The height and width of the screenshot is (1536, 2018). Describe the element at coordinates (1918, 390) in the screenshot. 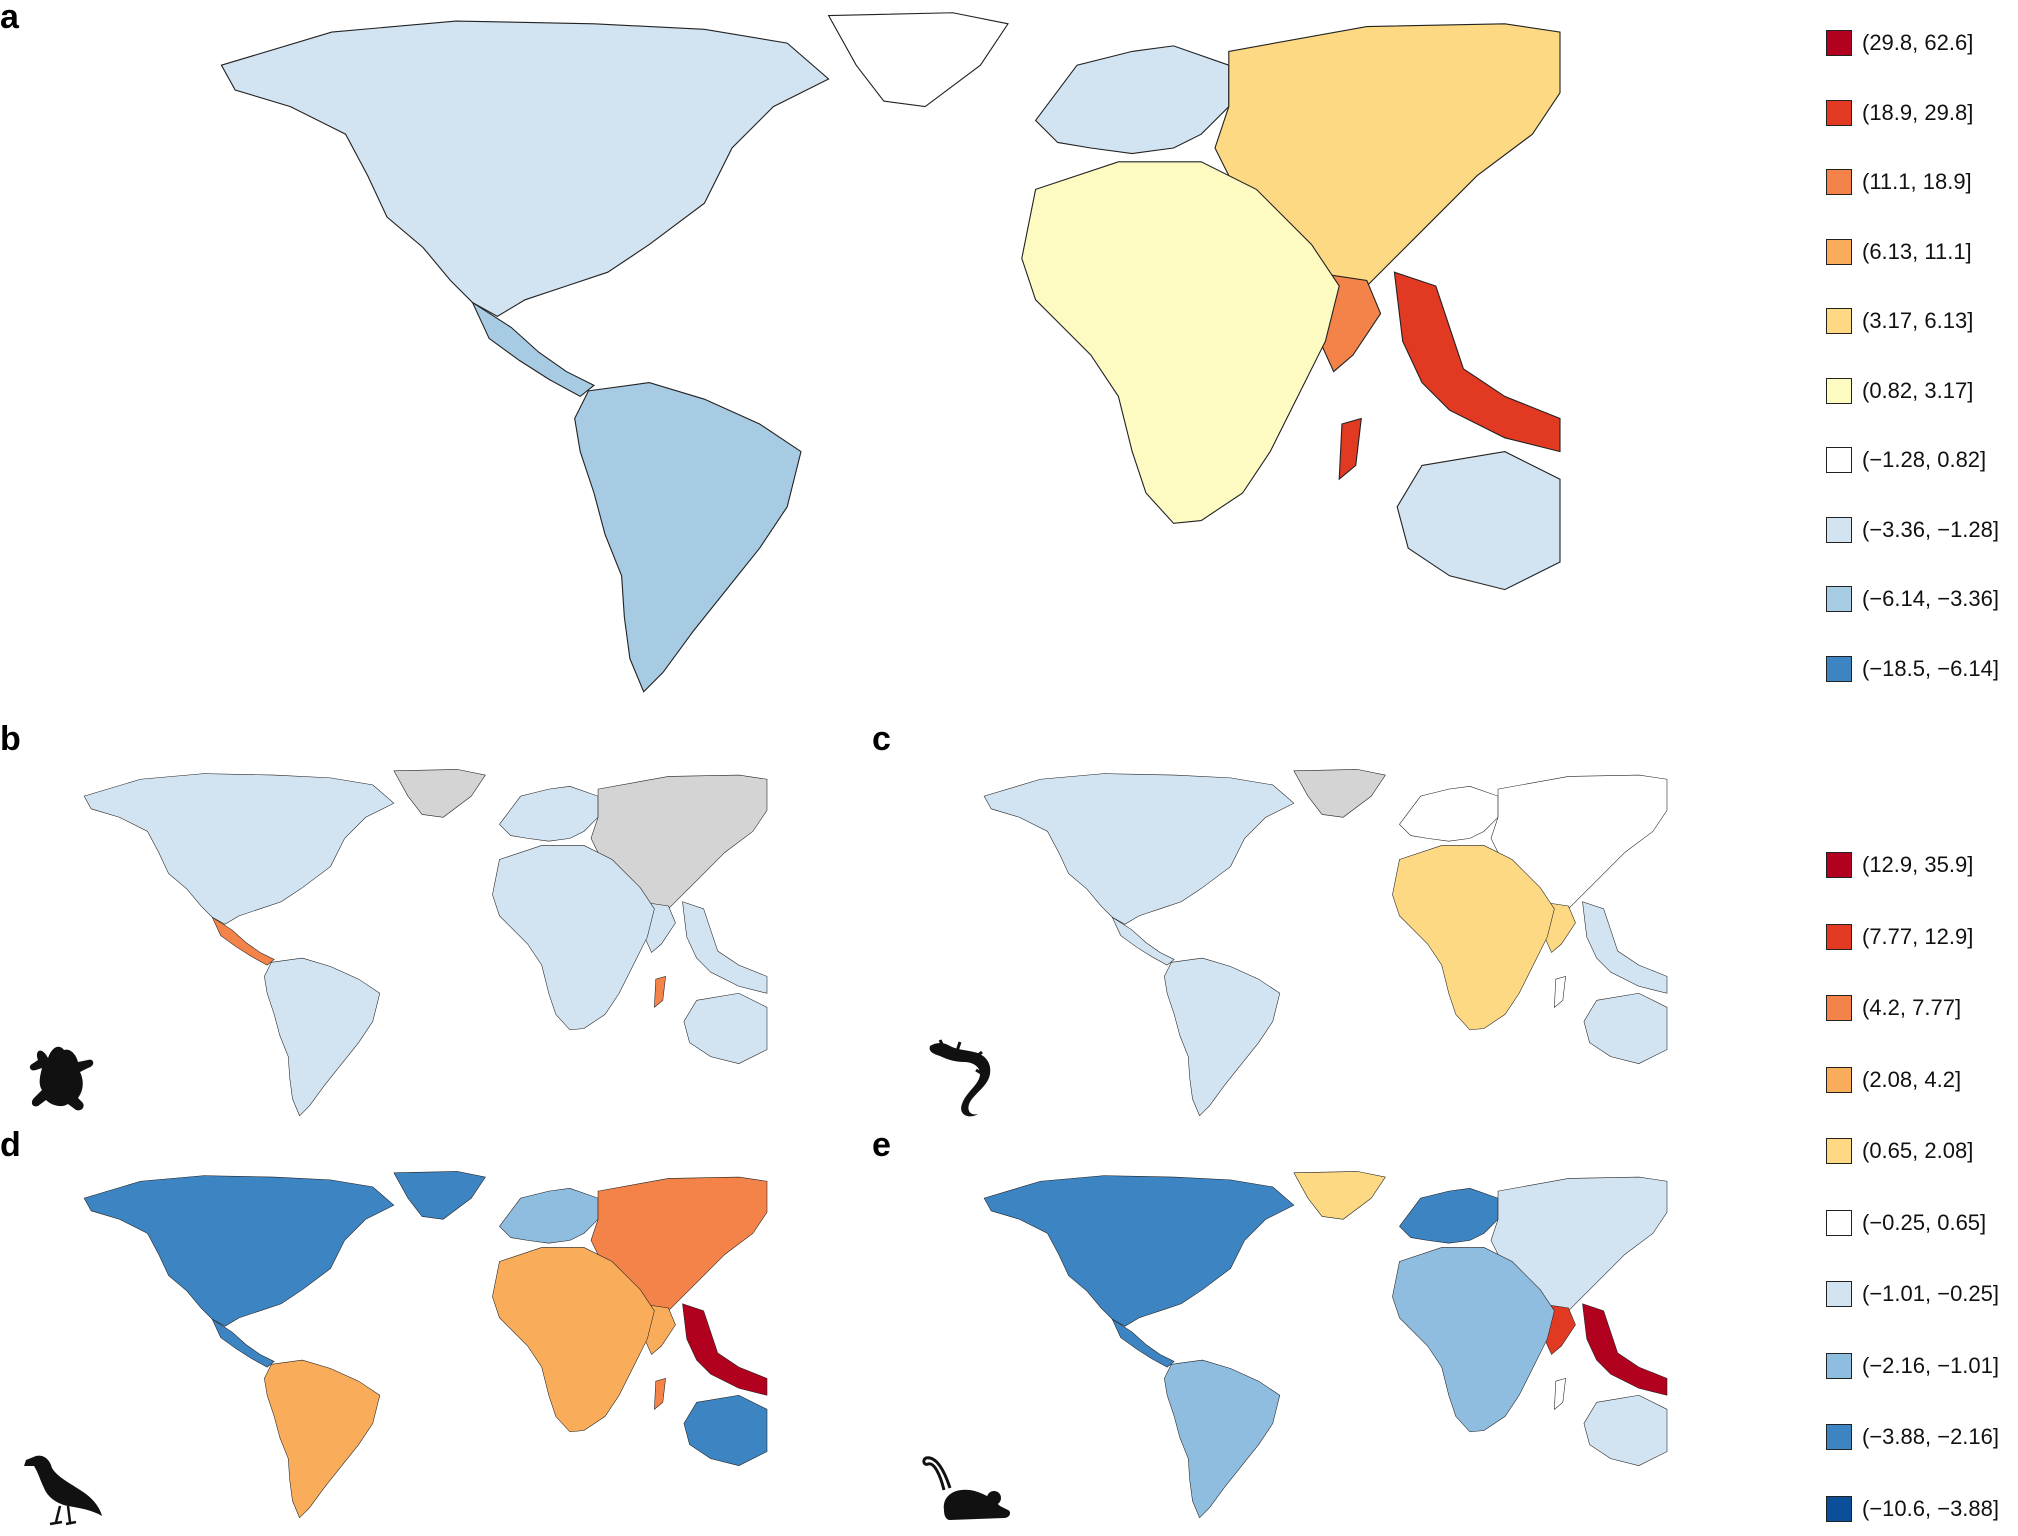

I see `legend-label: (0.82, 3.17]` at that location.